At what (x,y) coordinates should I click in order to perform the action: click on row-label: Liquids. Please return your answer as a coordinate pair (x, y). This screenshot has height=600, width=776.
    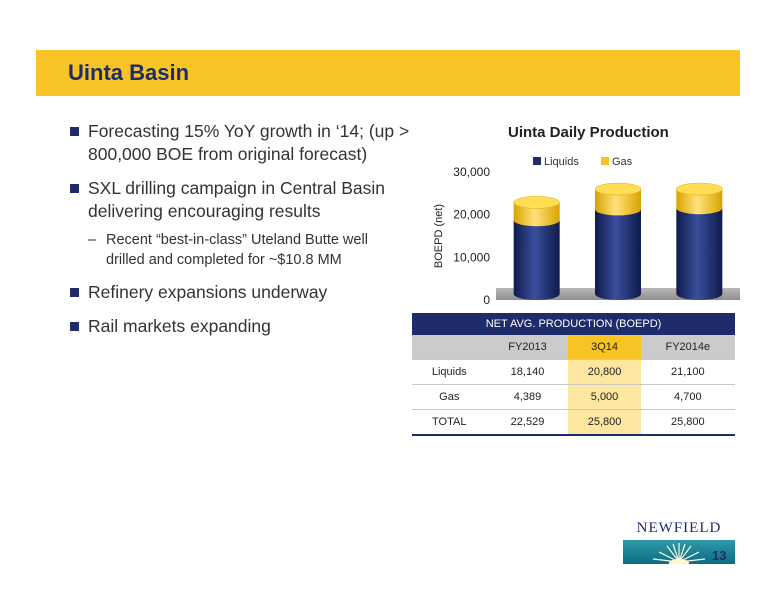
    Looking at the image, I should click on (449, 372).